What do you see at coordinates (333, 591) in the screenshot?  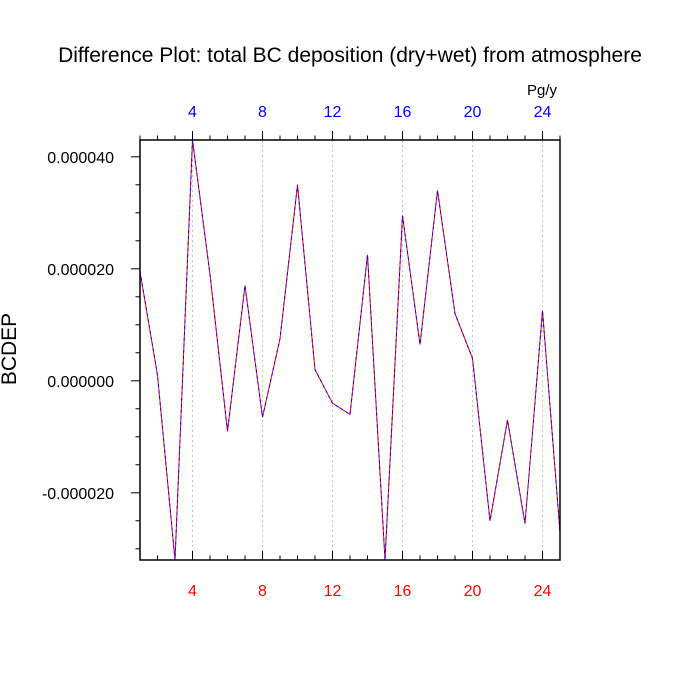 I see `x-tick-label-bottom-2: 12` at bounding box center [333, 591].